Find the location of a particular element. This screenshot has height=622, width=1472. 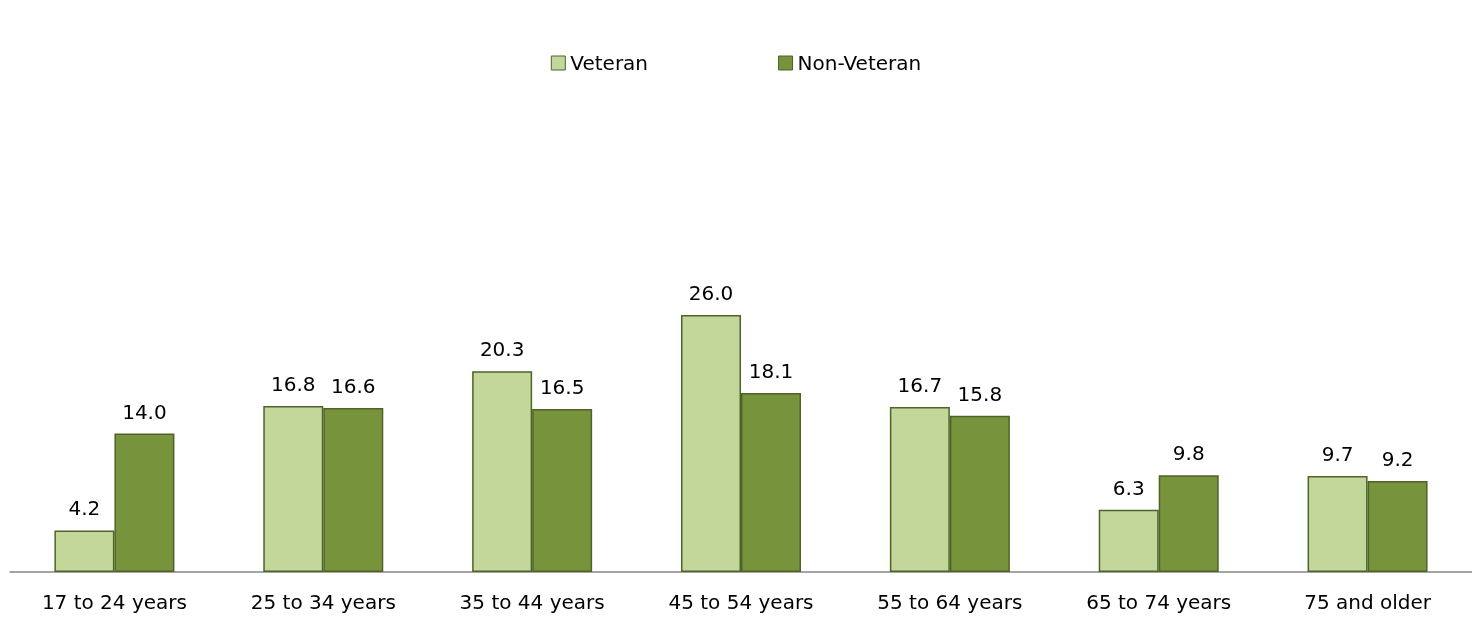

data-label: 9.7 is located at coordinates (1337, 454).